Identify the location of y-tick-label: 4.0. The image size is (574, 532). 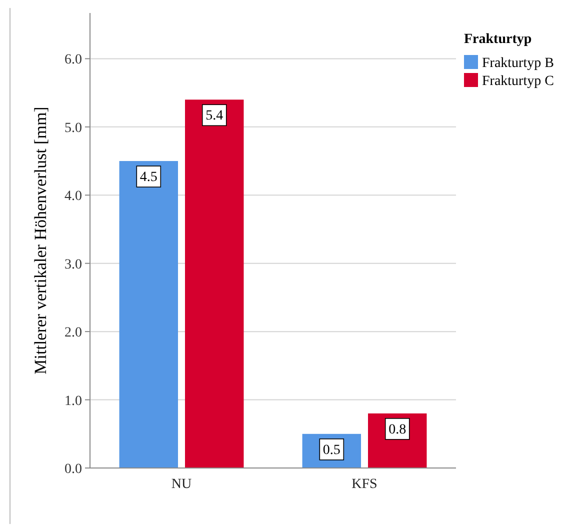
(73, 196).